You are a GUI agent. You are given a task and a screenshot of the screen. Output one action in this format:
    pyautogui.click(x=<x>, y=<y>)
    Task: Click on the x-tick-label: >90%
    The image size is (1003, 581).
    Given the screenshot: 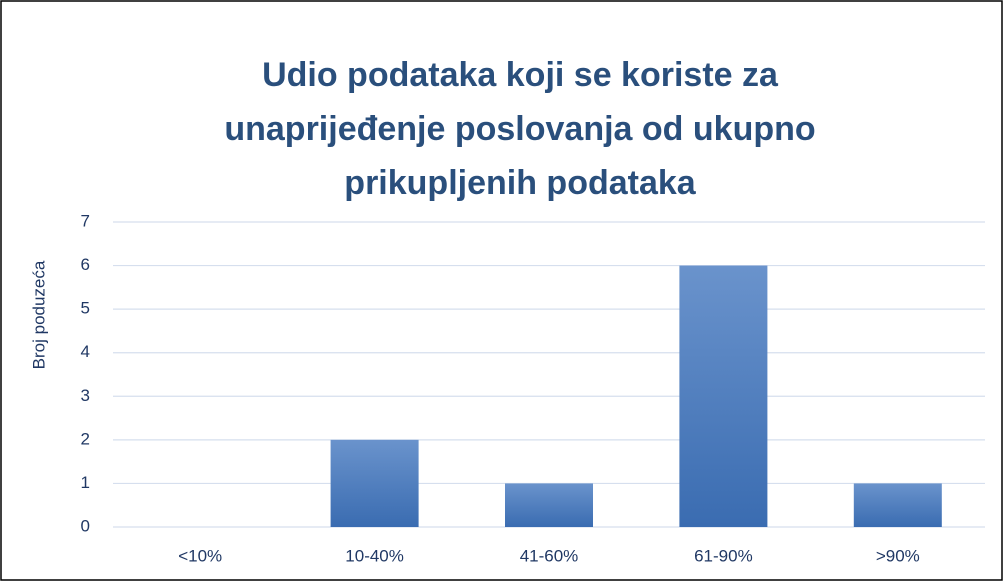 What is the action you would take?
    pyautogui.click(x=898, y=555)
    